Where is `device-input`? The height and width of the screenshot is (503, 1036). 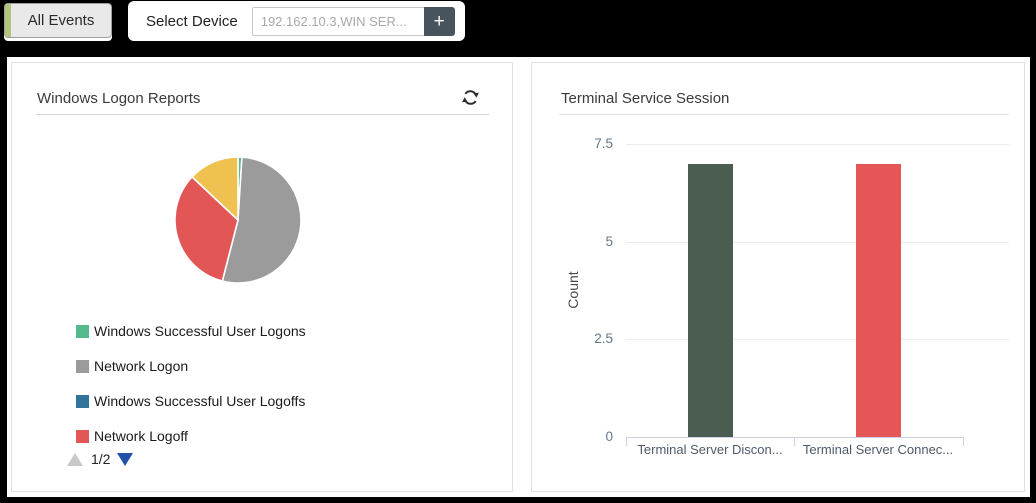 device-input is located at coordinates (337, 21).